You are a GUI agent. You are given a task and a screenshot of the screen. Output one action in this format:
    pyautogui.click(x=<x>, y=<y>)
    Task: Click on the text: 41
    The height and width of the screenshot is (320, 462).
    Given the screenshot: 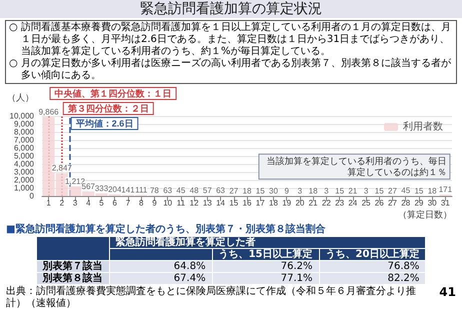 What is the action you would take?
    pyautogui.click(x=447, y=292)
    